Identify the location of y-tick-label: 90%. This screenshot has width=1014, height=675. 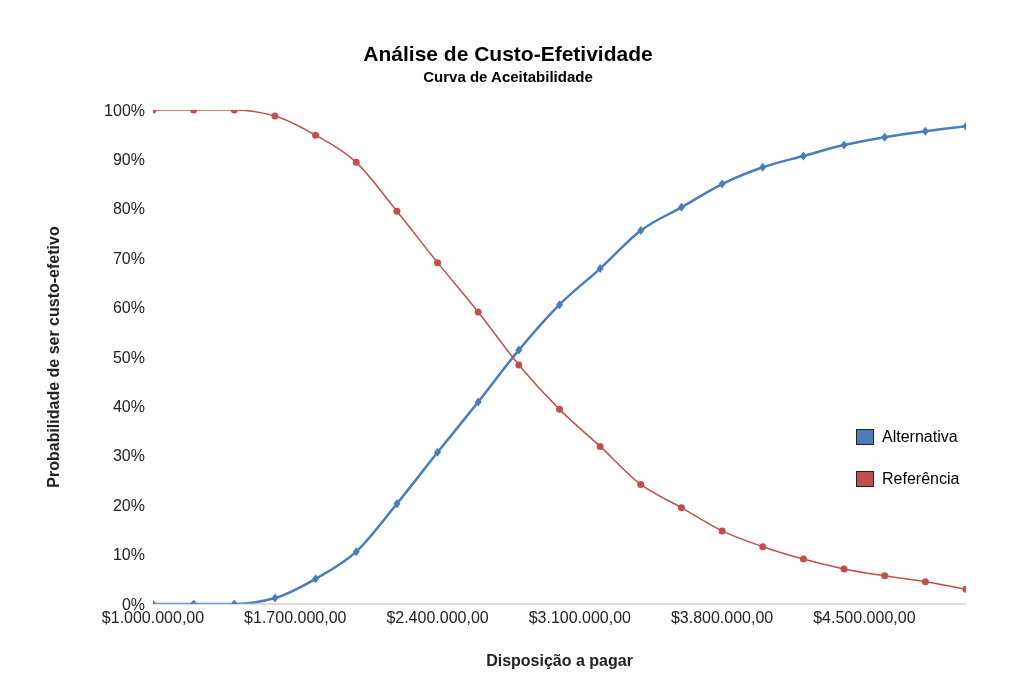
(128, 160).